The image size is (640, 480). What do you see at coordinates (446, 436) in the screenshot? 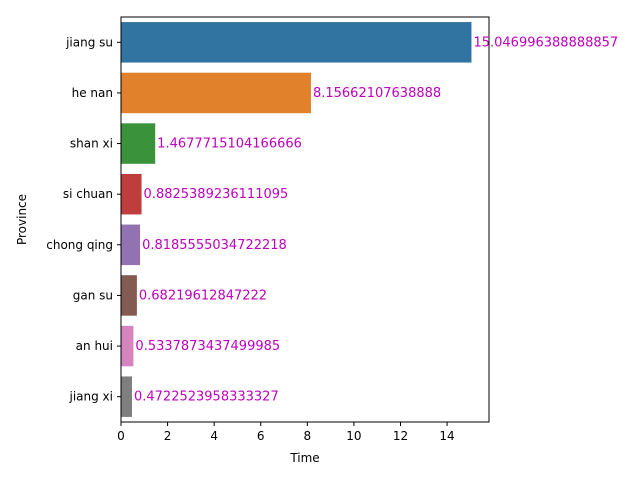
I see `x-tick-label: 14` at bounding box center [446, 436].